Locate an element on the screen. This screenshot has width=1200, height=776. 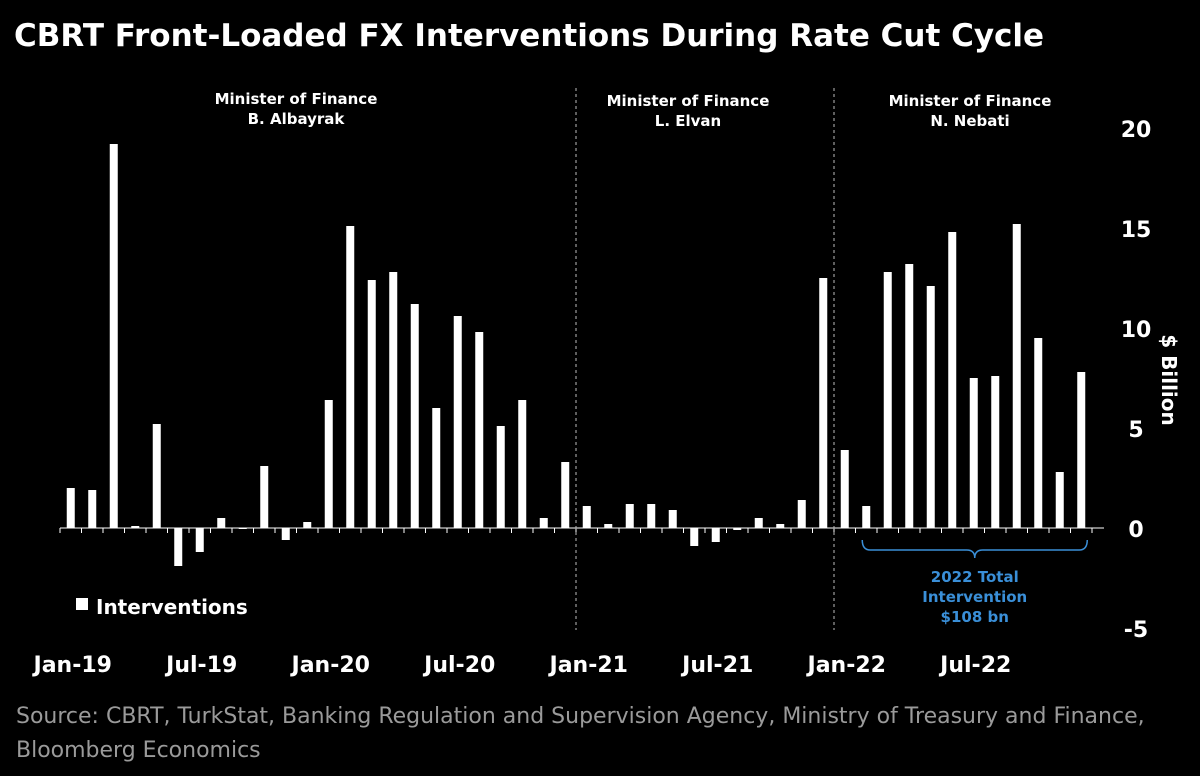
x-tick-label: Jul-21 is located at coordinates (716, 665).